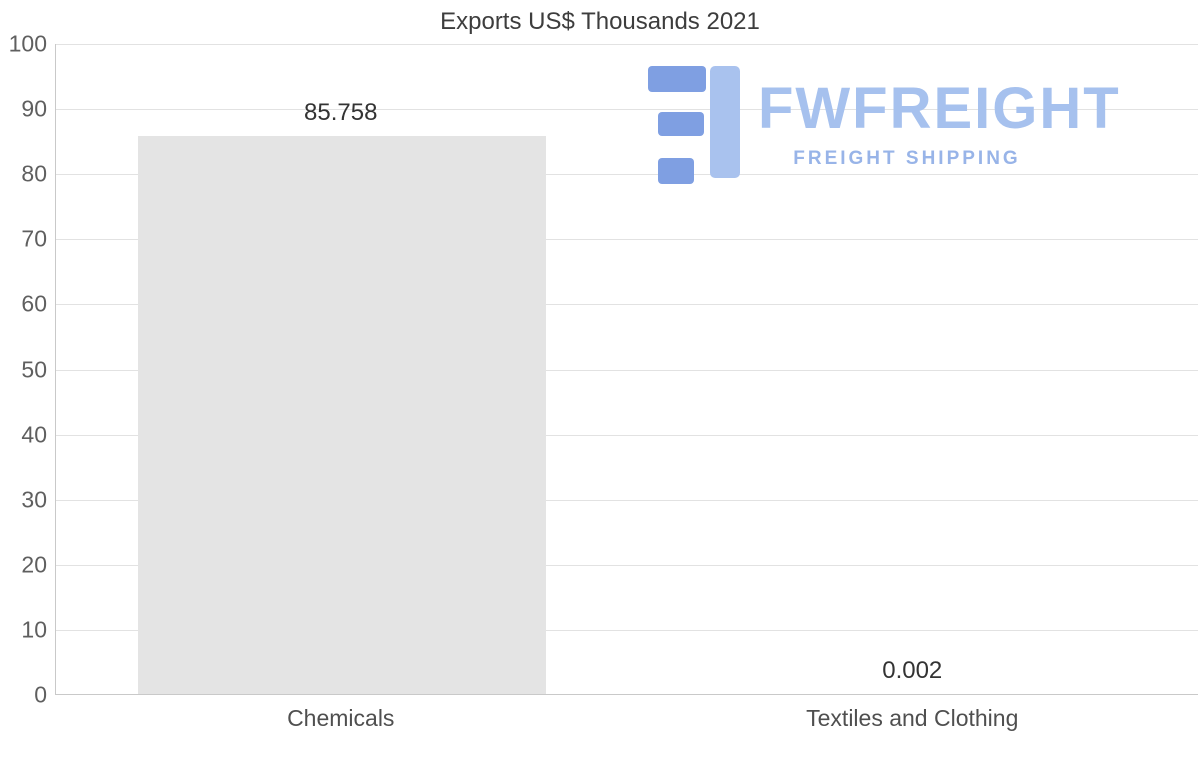 Image resolution: width=1200 pixels, height=763 pixels. I want to click on y-tick-label: 60, so click(34, 303).